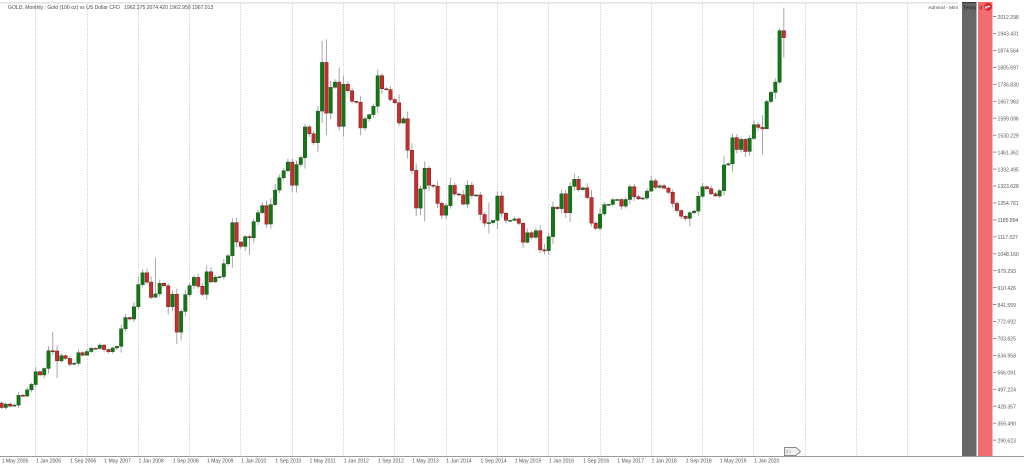 The width and height of the screenshot is (1024, 467). I want to click on svg-text: 2012.298, so click(1008, 18).